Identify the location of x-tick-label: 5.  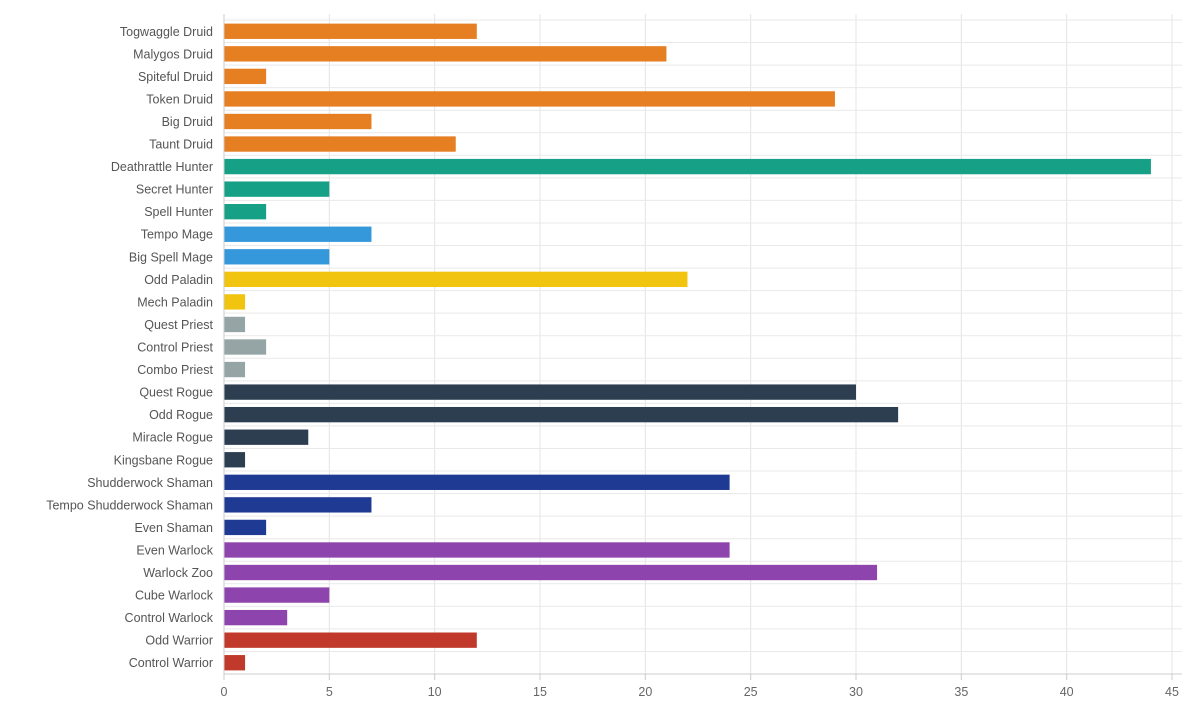
(329, 692).